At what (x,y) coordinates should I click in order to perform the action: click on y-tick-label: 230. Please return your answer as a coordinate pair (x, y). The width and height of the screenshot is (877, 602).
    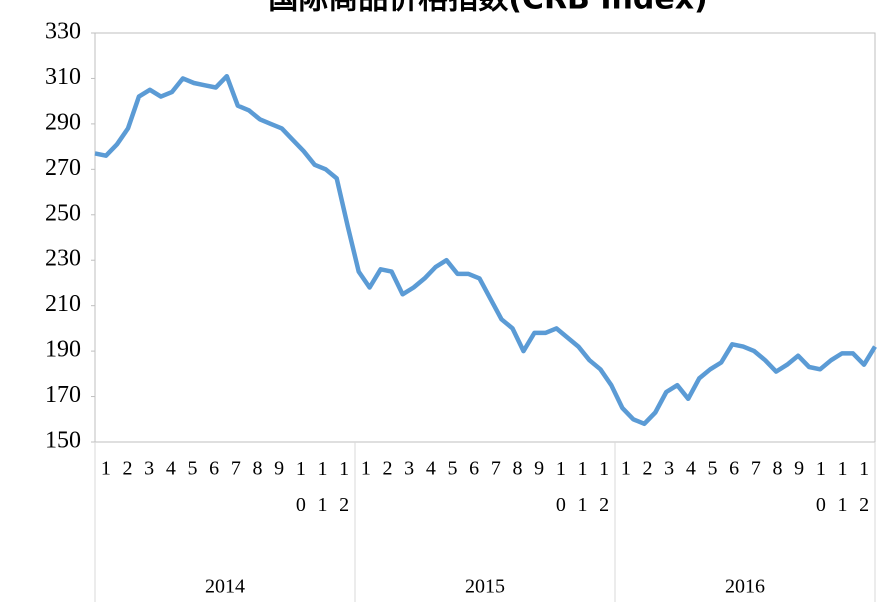
    Looking at the image, I should click on (63, 259).